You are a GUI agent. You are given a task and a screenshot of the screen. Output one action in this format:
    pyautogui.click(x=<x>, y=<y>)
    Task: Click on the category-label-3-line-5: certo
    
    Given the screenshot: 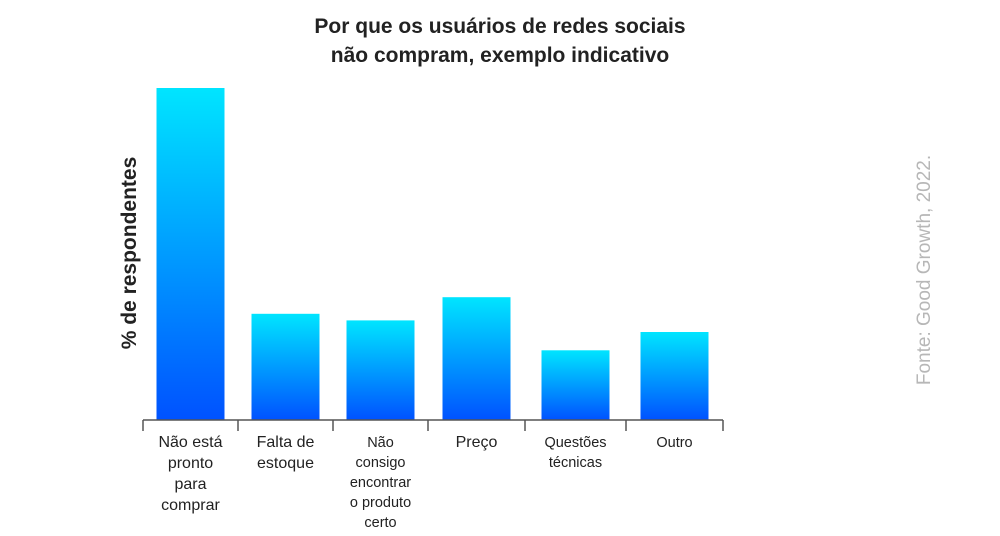 What is the action you would take?
    pyautogui.click(x=380, y=523)
    